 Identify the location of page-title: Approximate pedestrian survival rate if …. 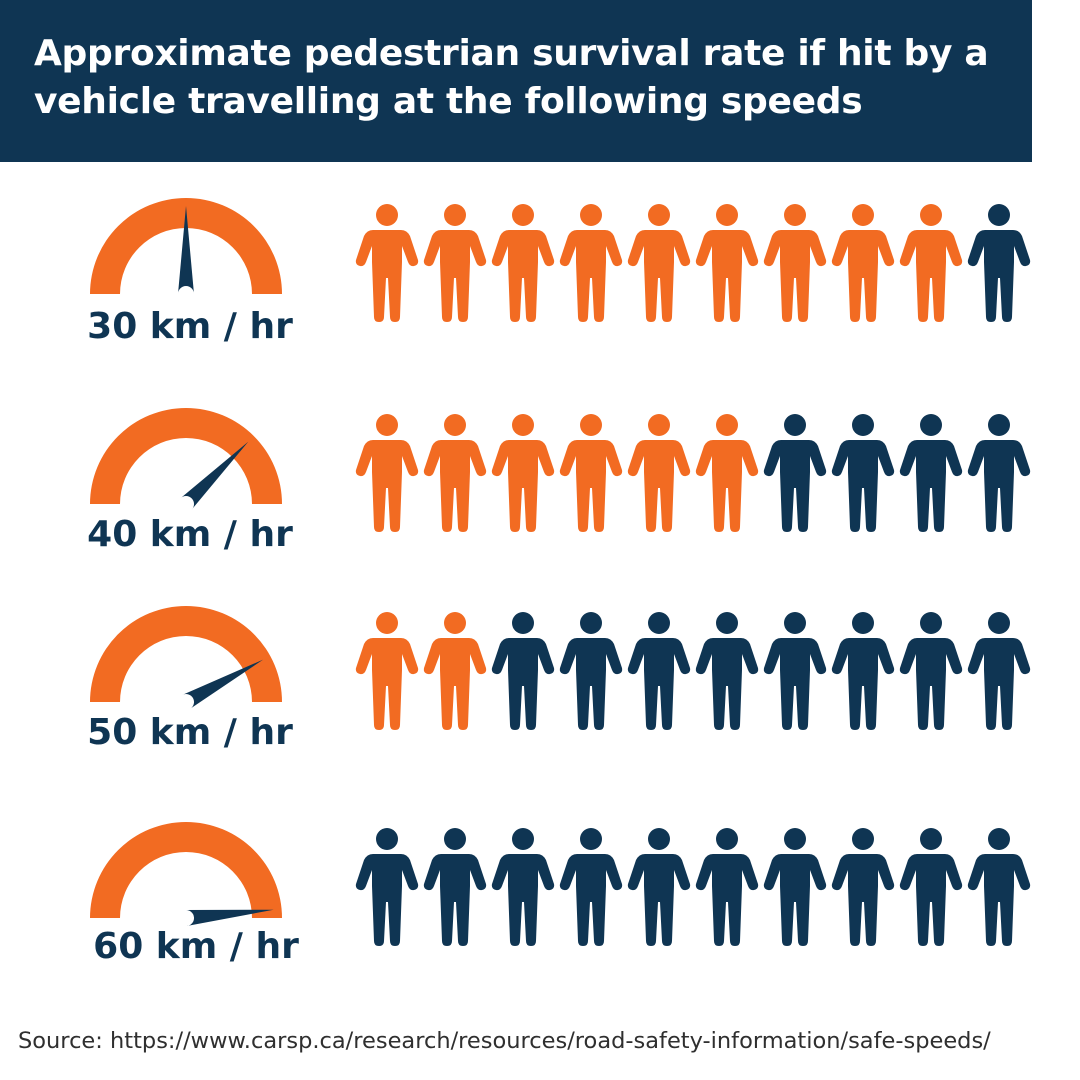
(511, 77).